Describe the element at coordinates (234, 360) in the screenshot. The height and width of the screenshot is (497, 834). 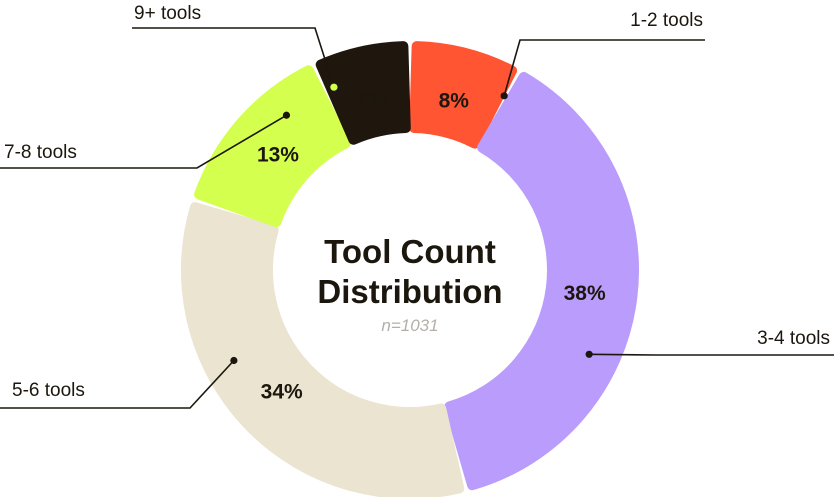
I see `slice-3-leader-dot` at that location.